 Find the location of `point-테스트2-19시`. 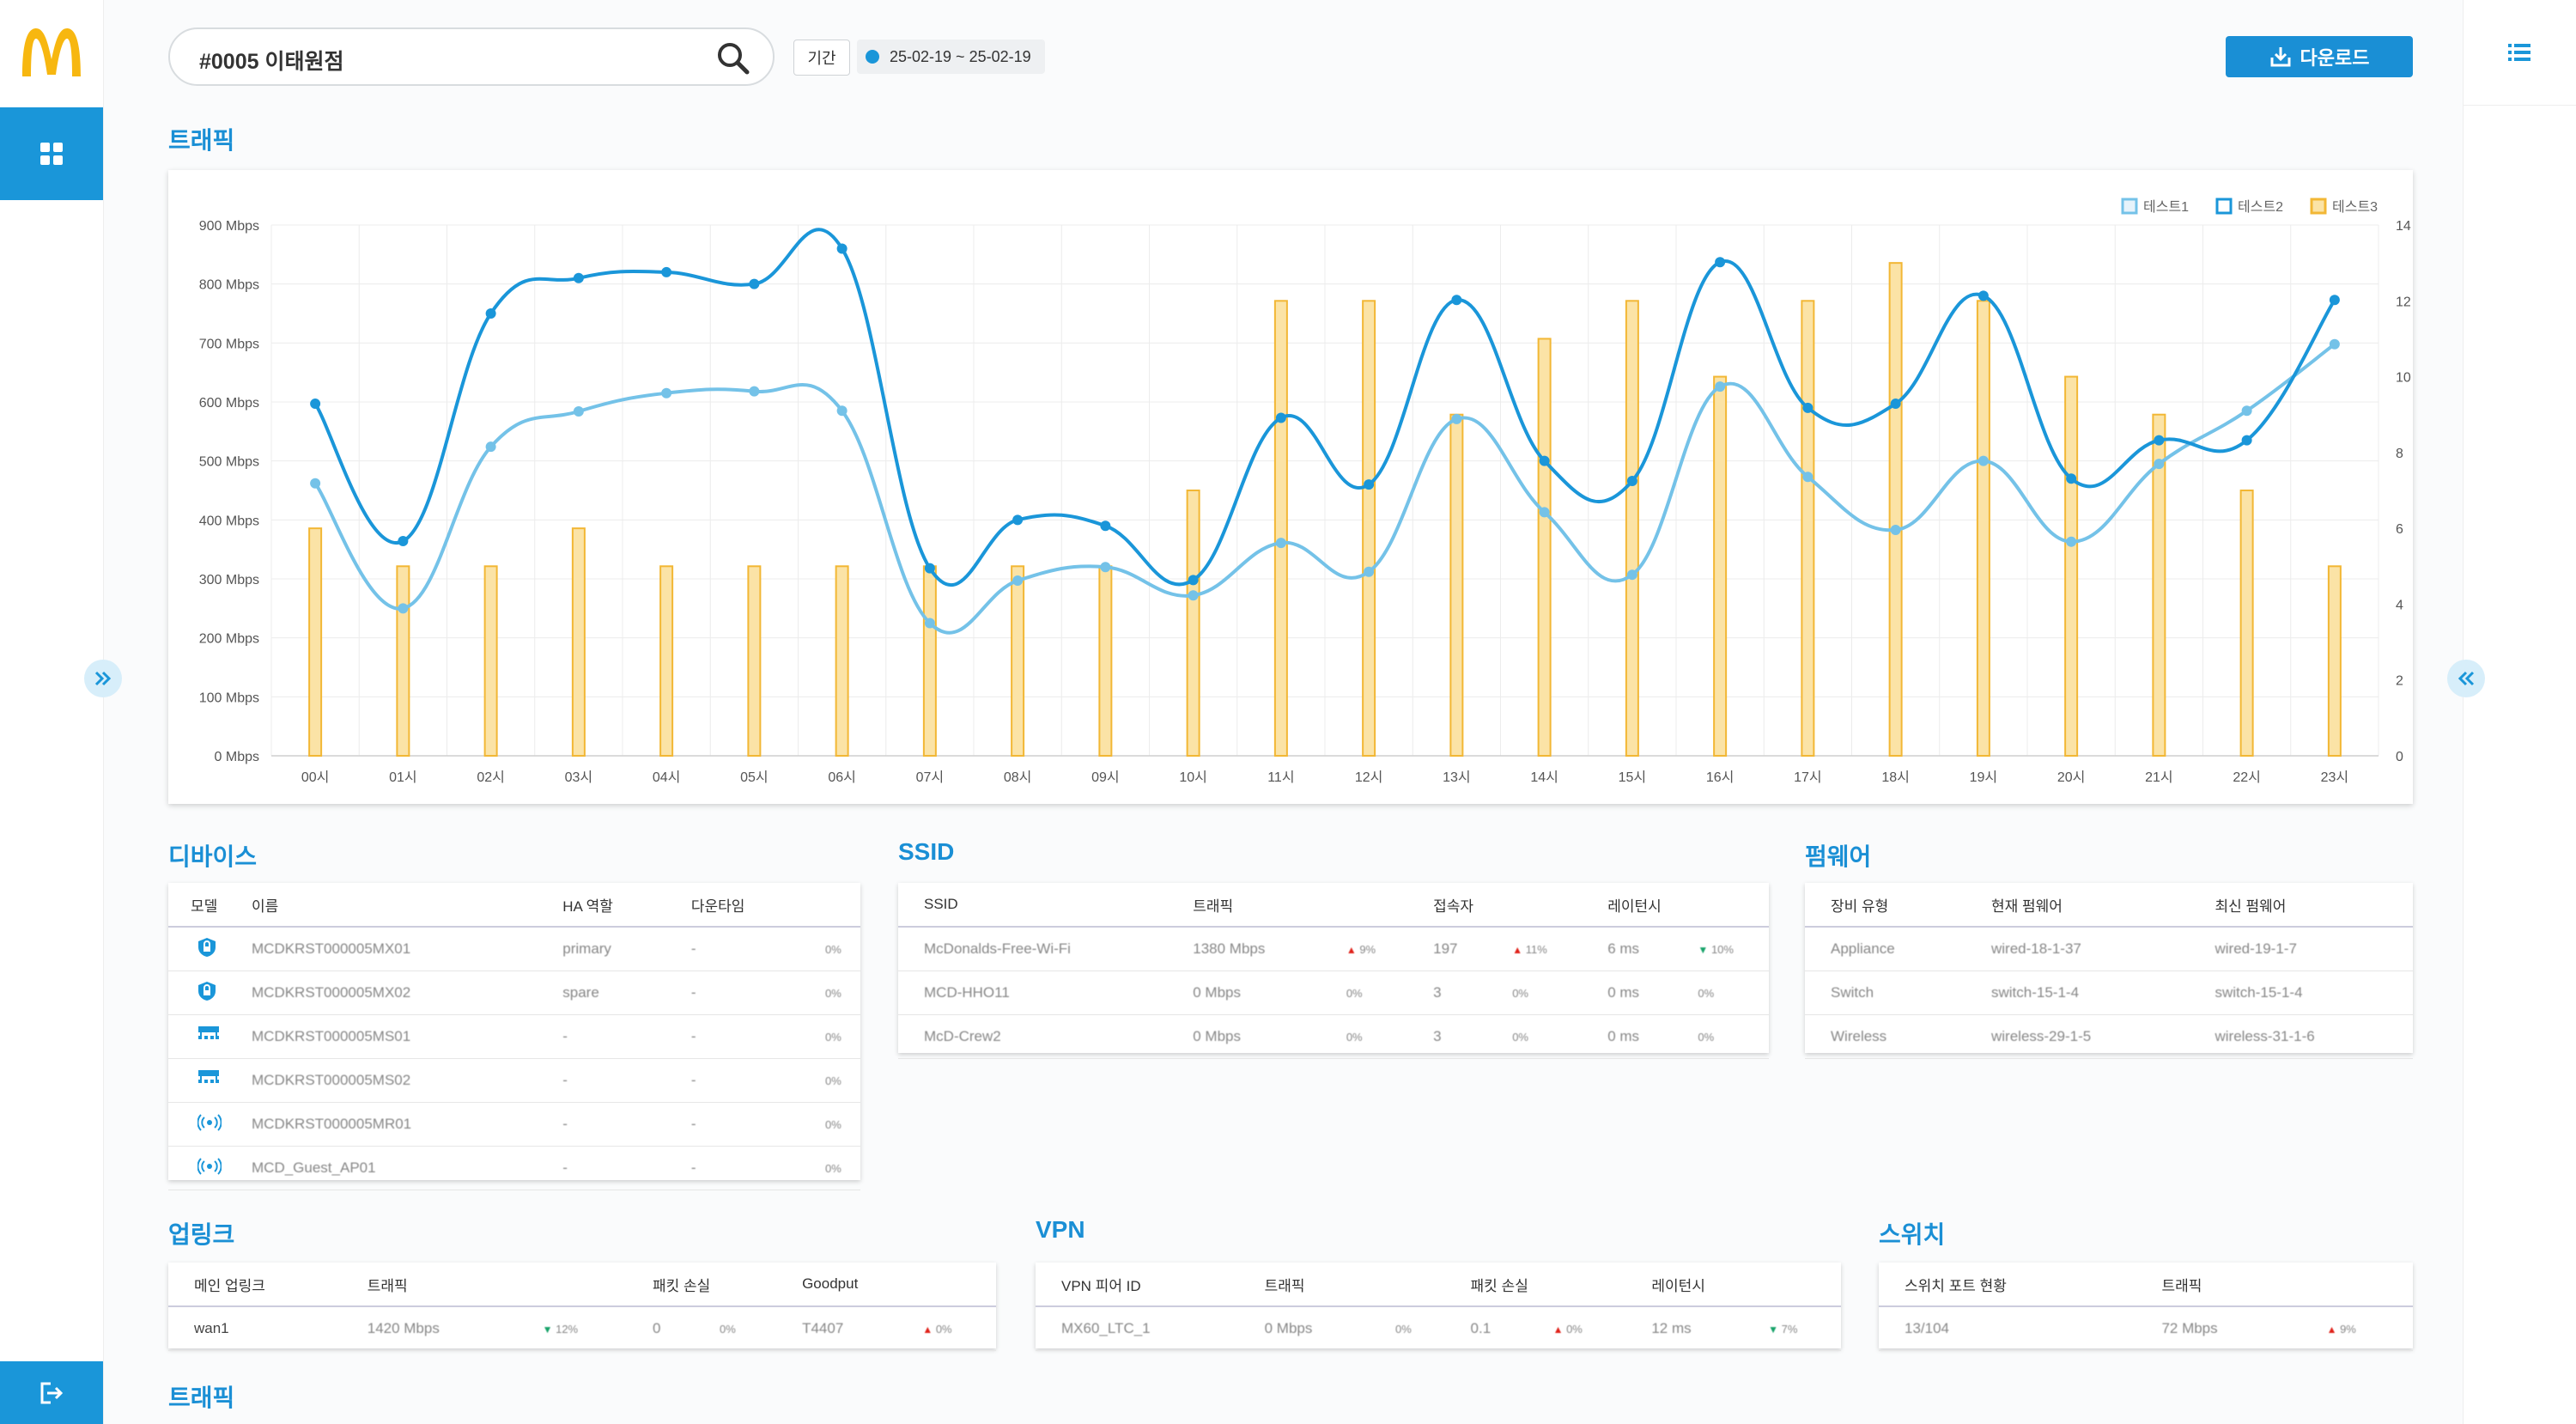

point-테스트2-19시 is located at coordinates (1983, 295).